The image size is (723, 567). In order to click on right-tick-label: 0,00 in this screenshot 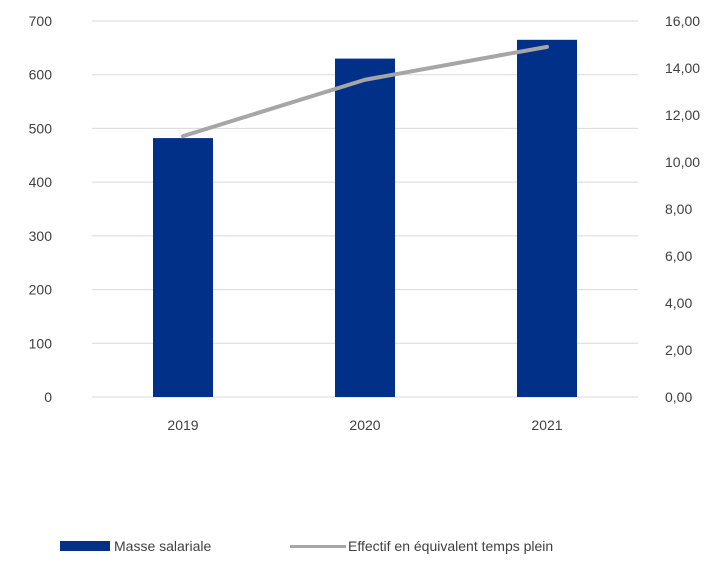, I will do `click(678, 397)`.